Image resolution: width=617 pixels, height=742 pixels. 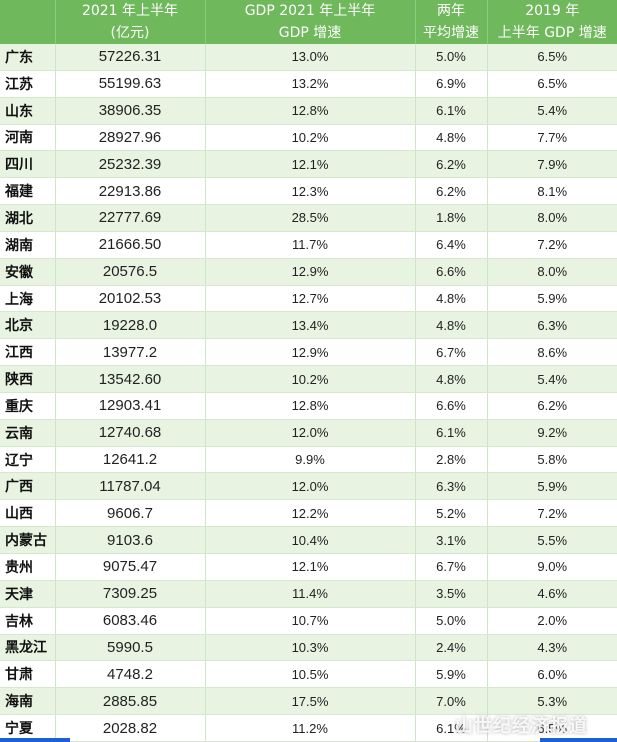 What do you see at coordinates (552, 674) in the screenshot?
I see `cell-2019-growth: 6.0%` at bounding box center [552, 674].